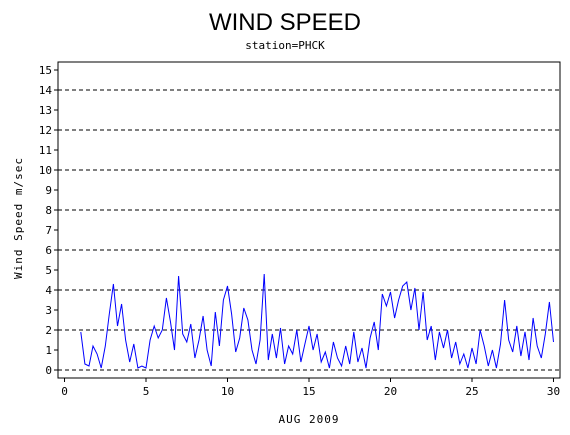 The height and width of the screenshot is (435, 570). I want to click on x-tick-label: 0, so click(64, 391).